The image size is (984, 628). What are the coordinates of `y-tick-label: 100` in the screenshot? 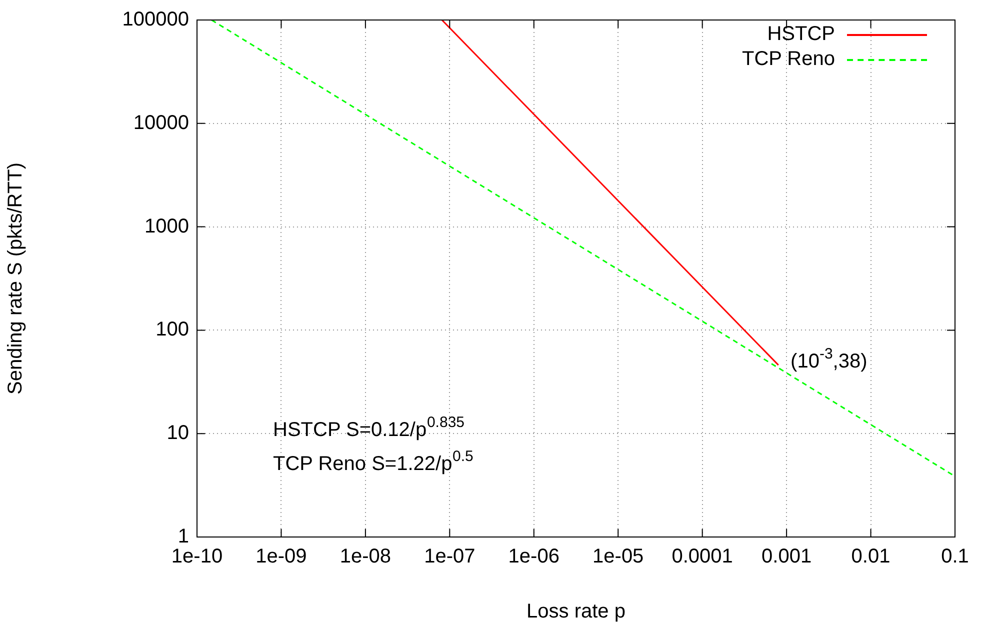 It's located at (172, 329).